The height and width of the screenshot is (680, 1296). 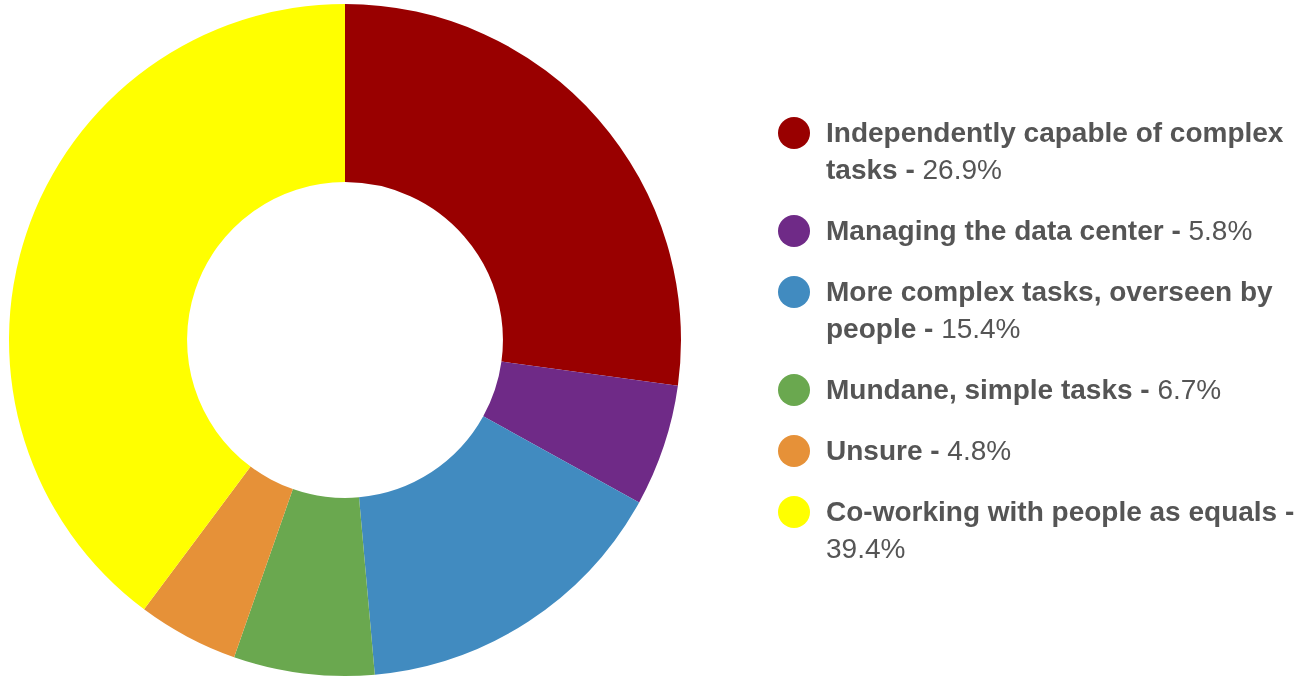 What do you see at coordinates (919, 450) in the screenshot?
I see `legend-label: Unsure - 4.8%` at bounding box center [919, 450].